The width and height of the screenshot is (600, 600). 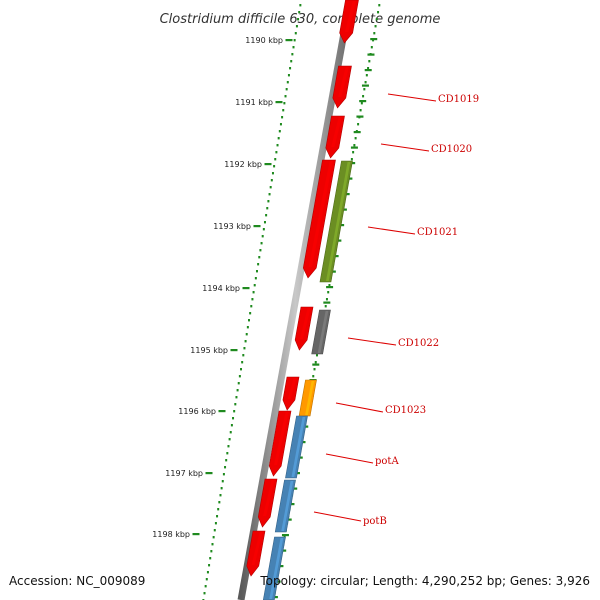 I want to click on orange-feature, so click(x=307, y=398).